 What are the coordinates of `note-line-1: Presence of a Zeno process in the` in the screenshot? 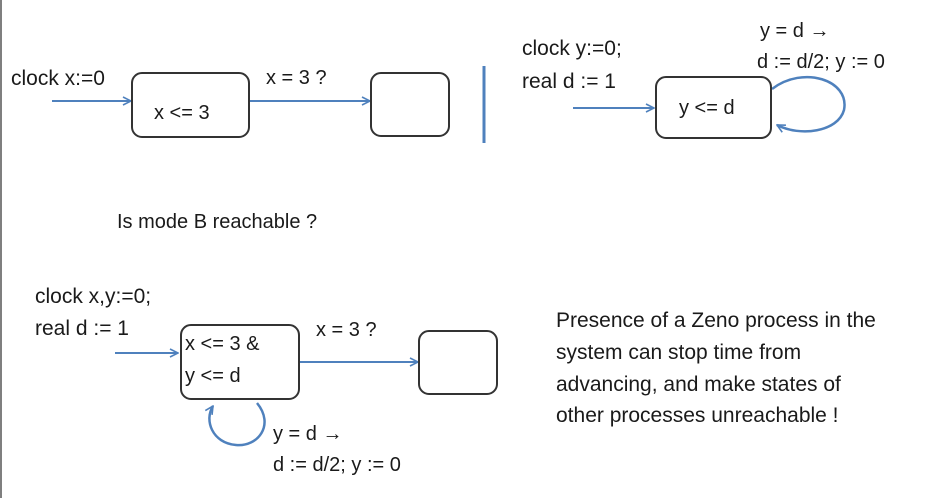 It's located at (716, 320).